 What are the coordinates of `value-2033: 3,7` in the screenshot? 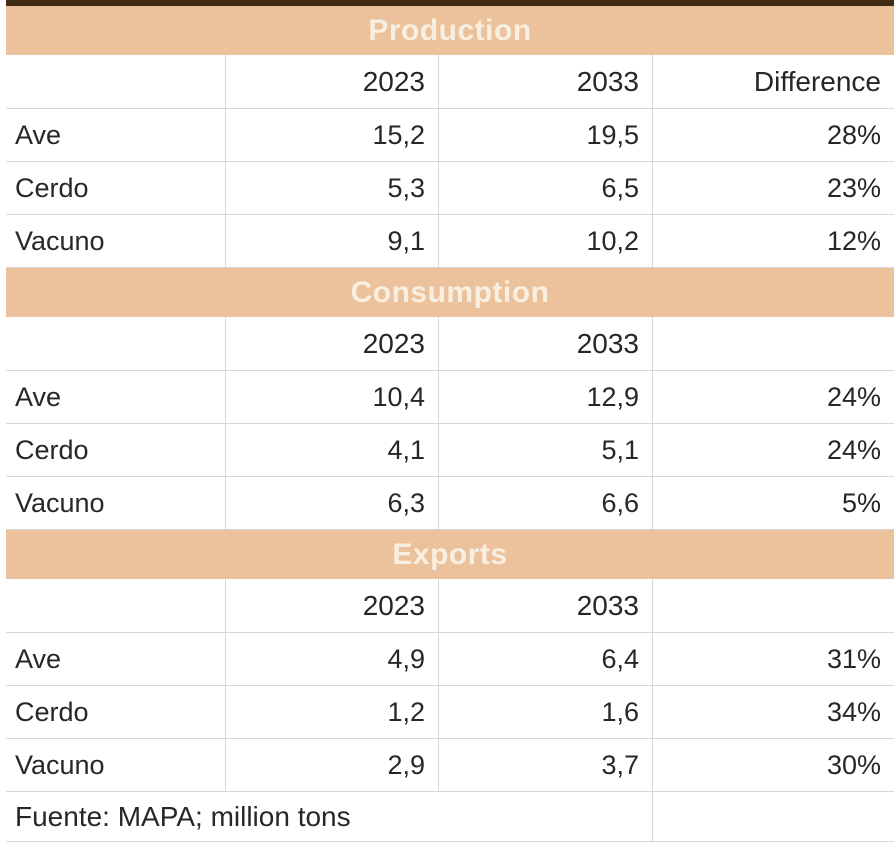 It's located at (545, 765).